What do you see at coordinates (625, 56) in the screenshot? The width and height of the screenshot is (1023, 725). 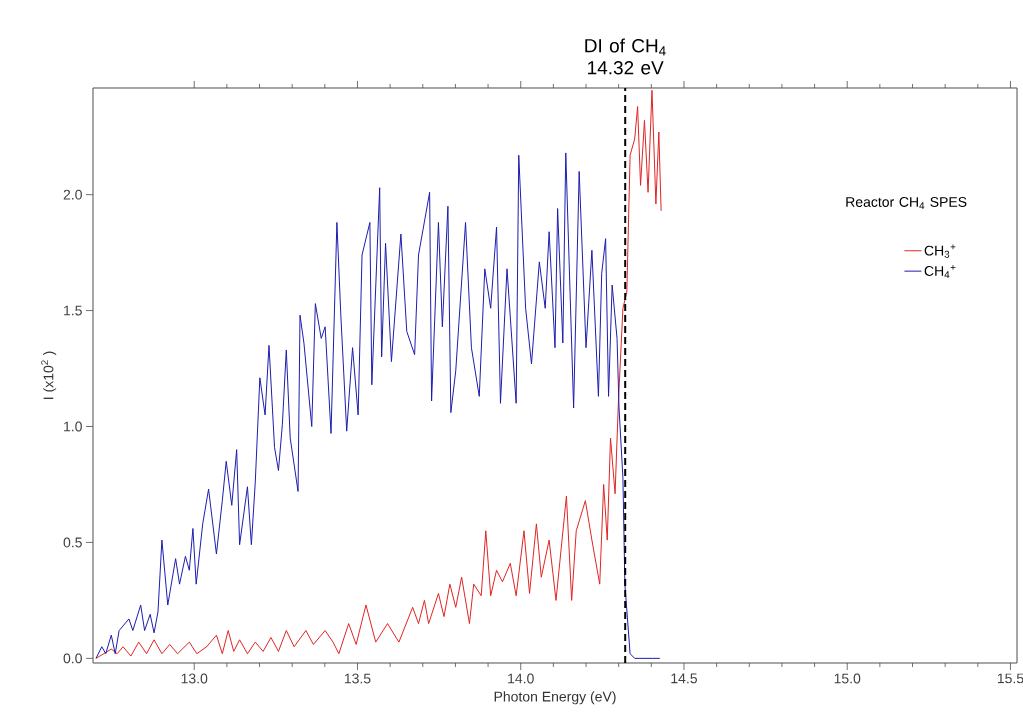 I see `ref-line-label: DI of CH$_{4}$ 14.32 eV` at bounding box center [625, 56].